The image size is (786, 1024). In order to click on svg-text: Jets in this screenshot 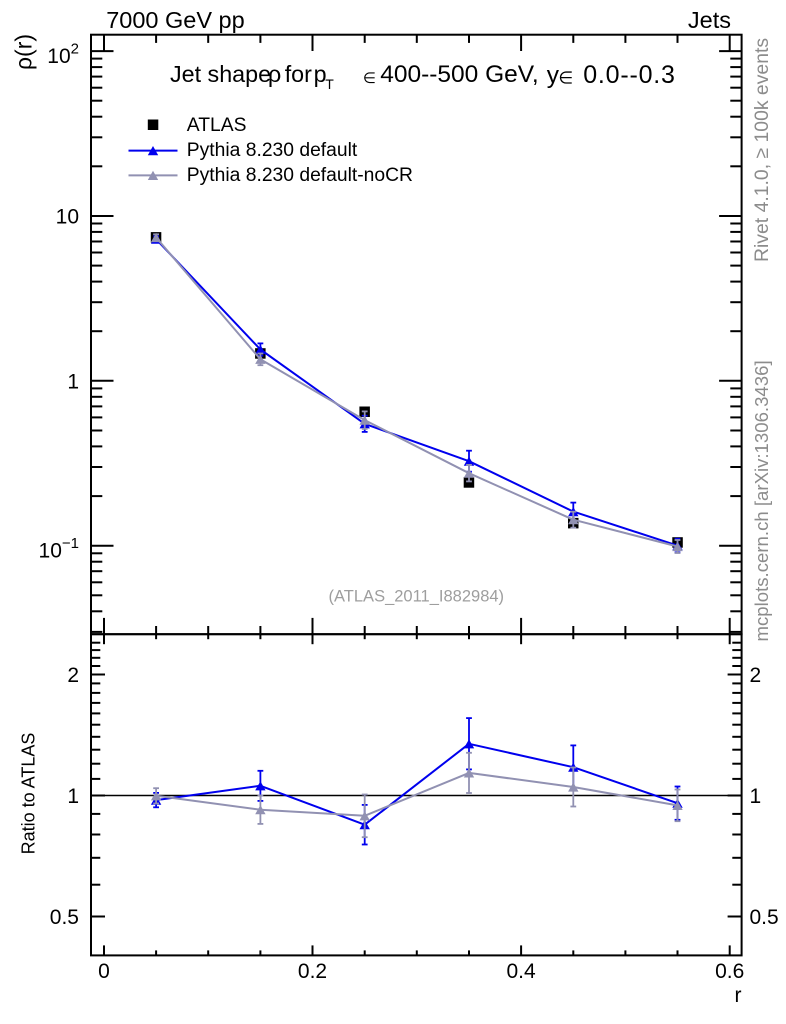, I will do `click(709, 20)`.